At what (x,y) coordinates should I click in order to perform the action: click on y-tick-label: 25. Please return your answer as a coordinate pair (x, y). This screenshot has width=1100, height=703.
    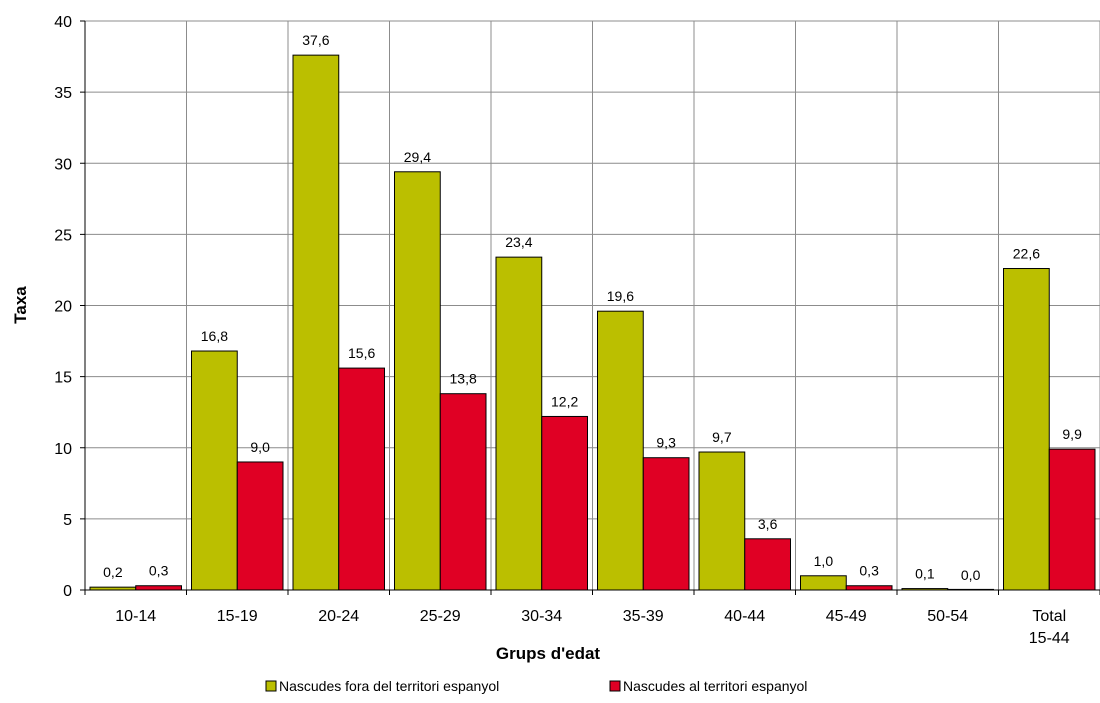
    Looking at the image, I should click on (63, 235).